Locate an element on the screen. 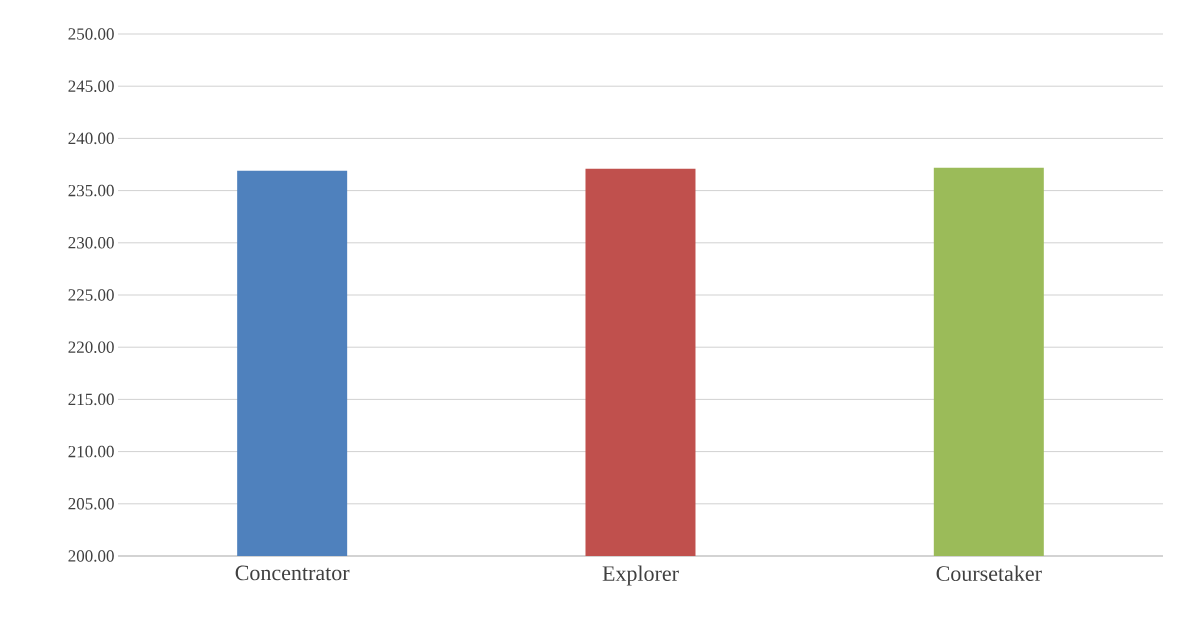 The image size is (1195, 626). y-tick-label: 245.00 is located at coordinates (91, 86).